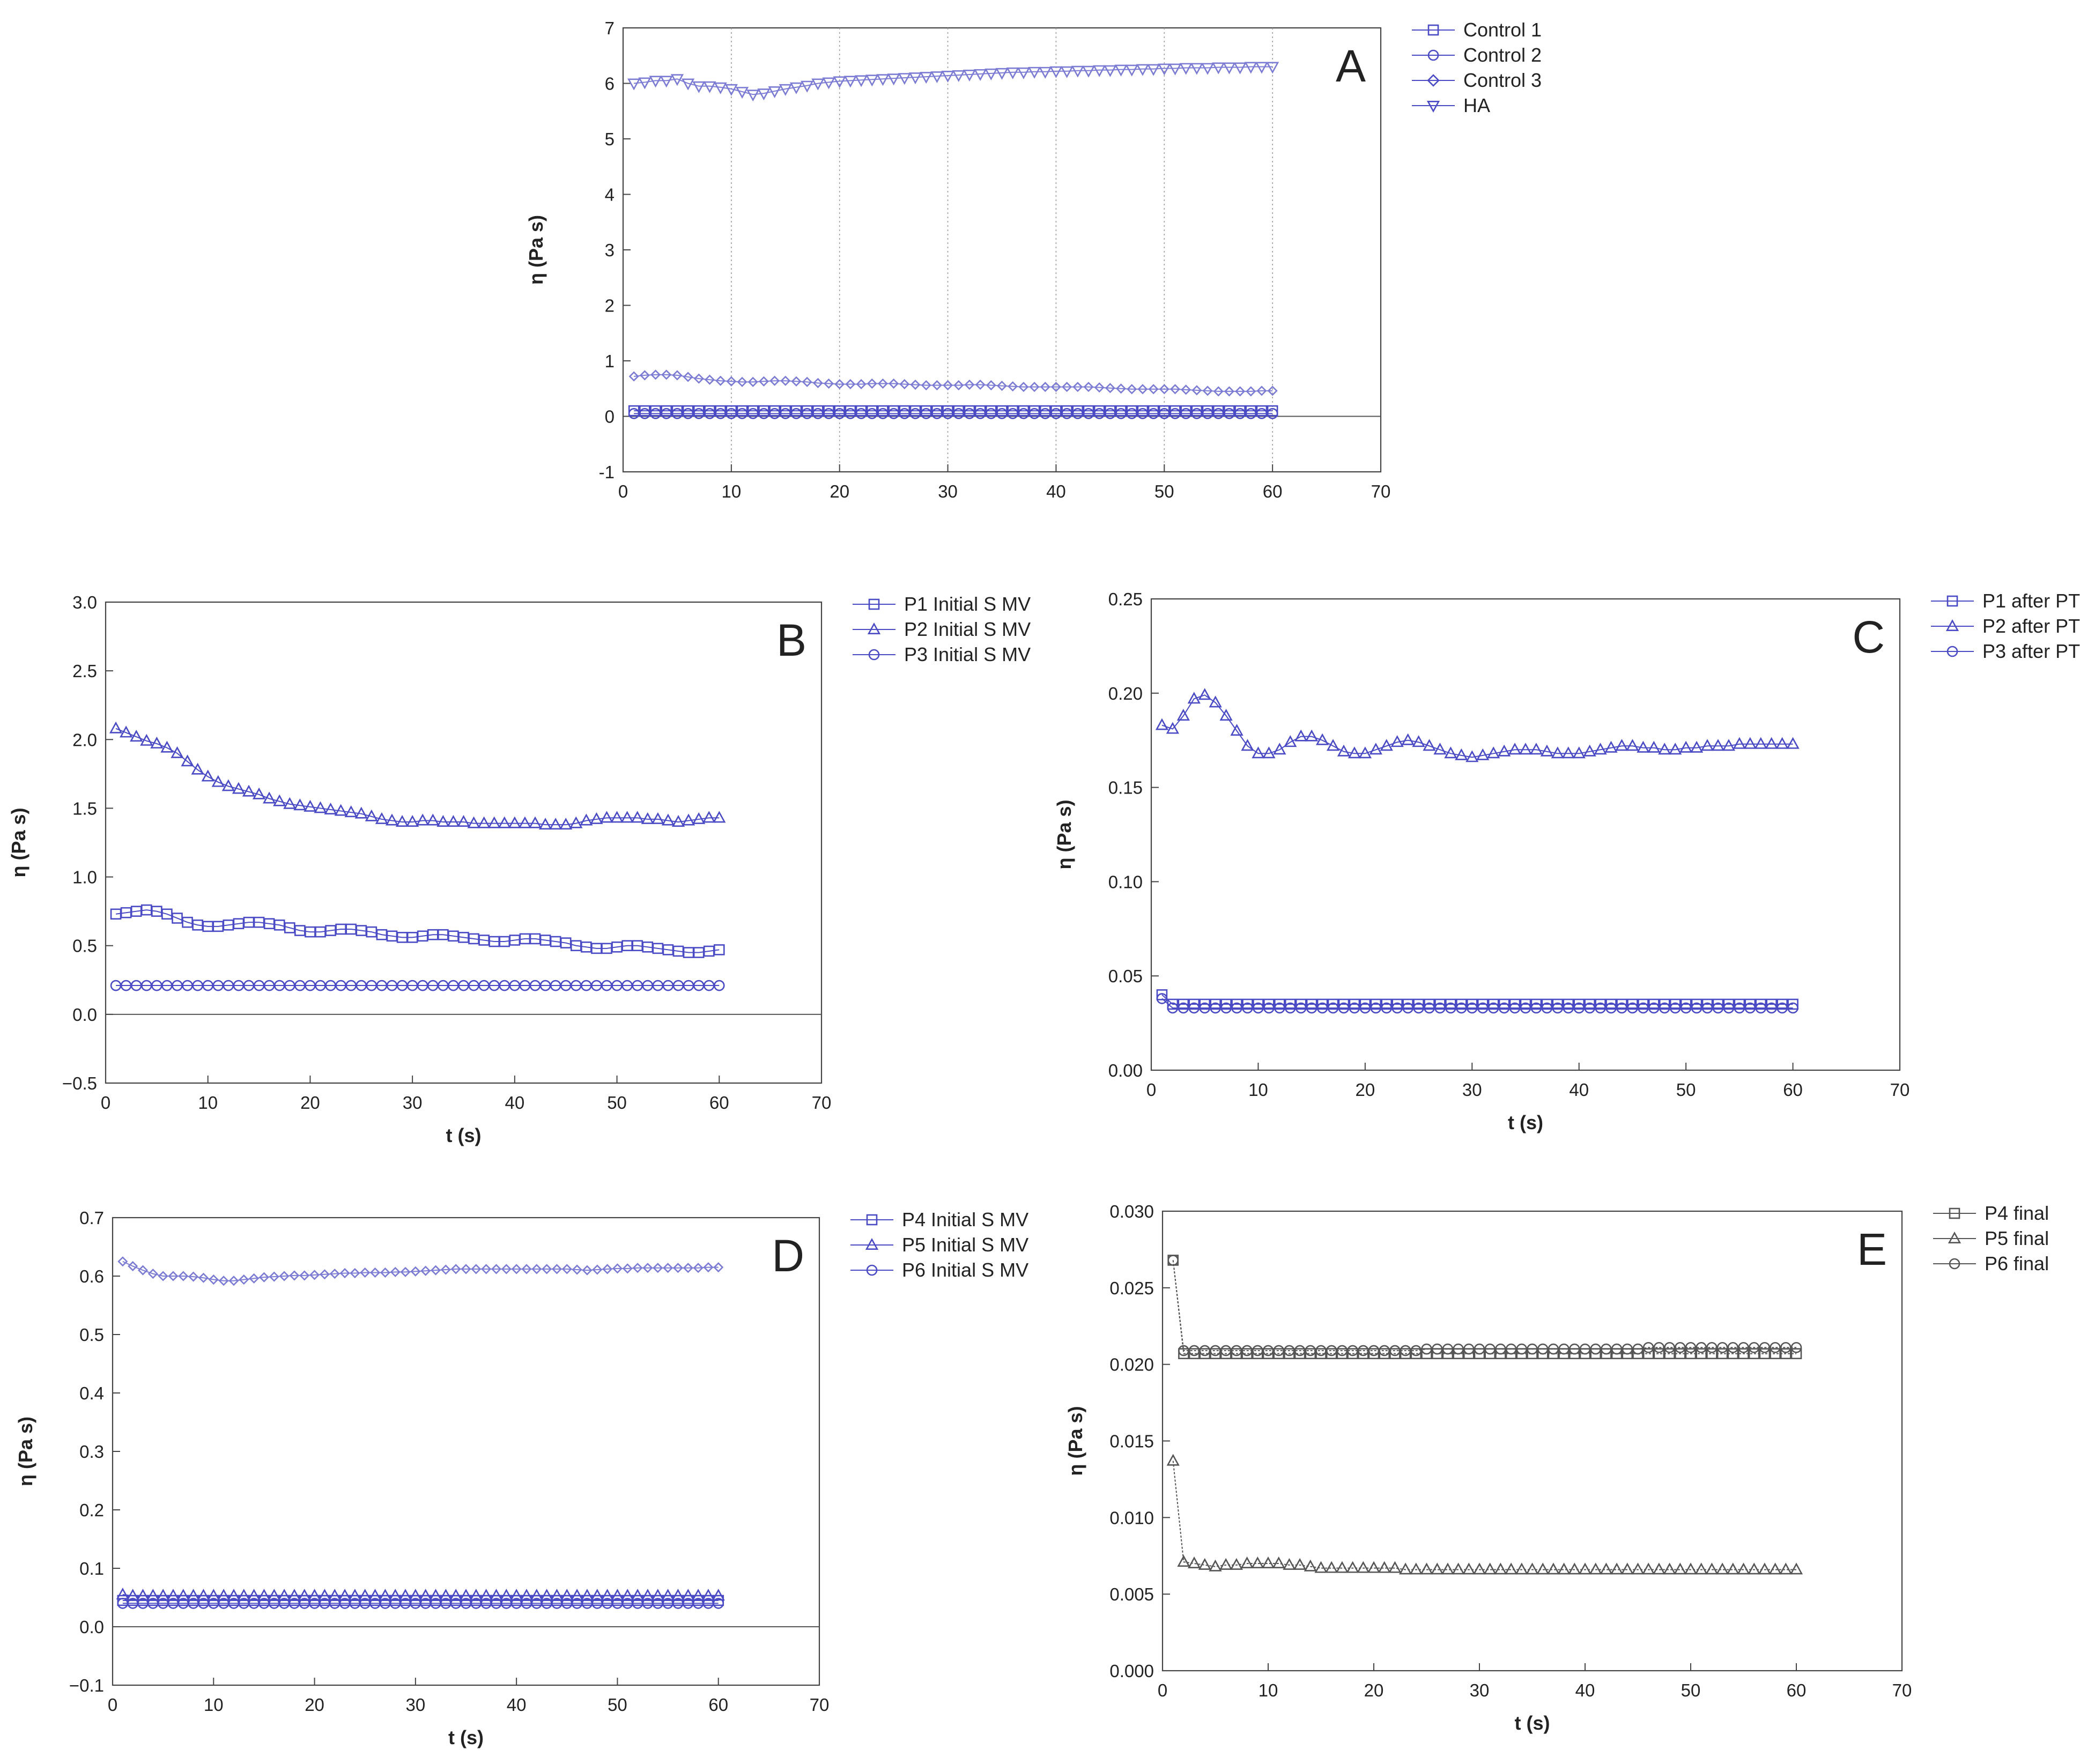  I want to click on y-tick-label: 0, so click(610, 417).